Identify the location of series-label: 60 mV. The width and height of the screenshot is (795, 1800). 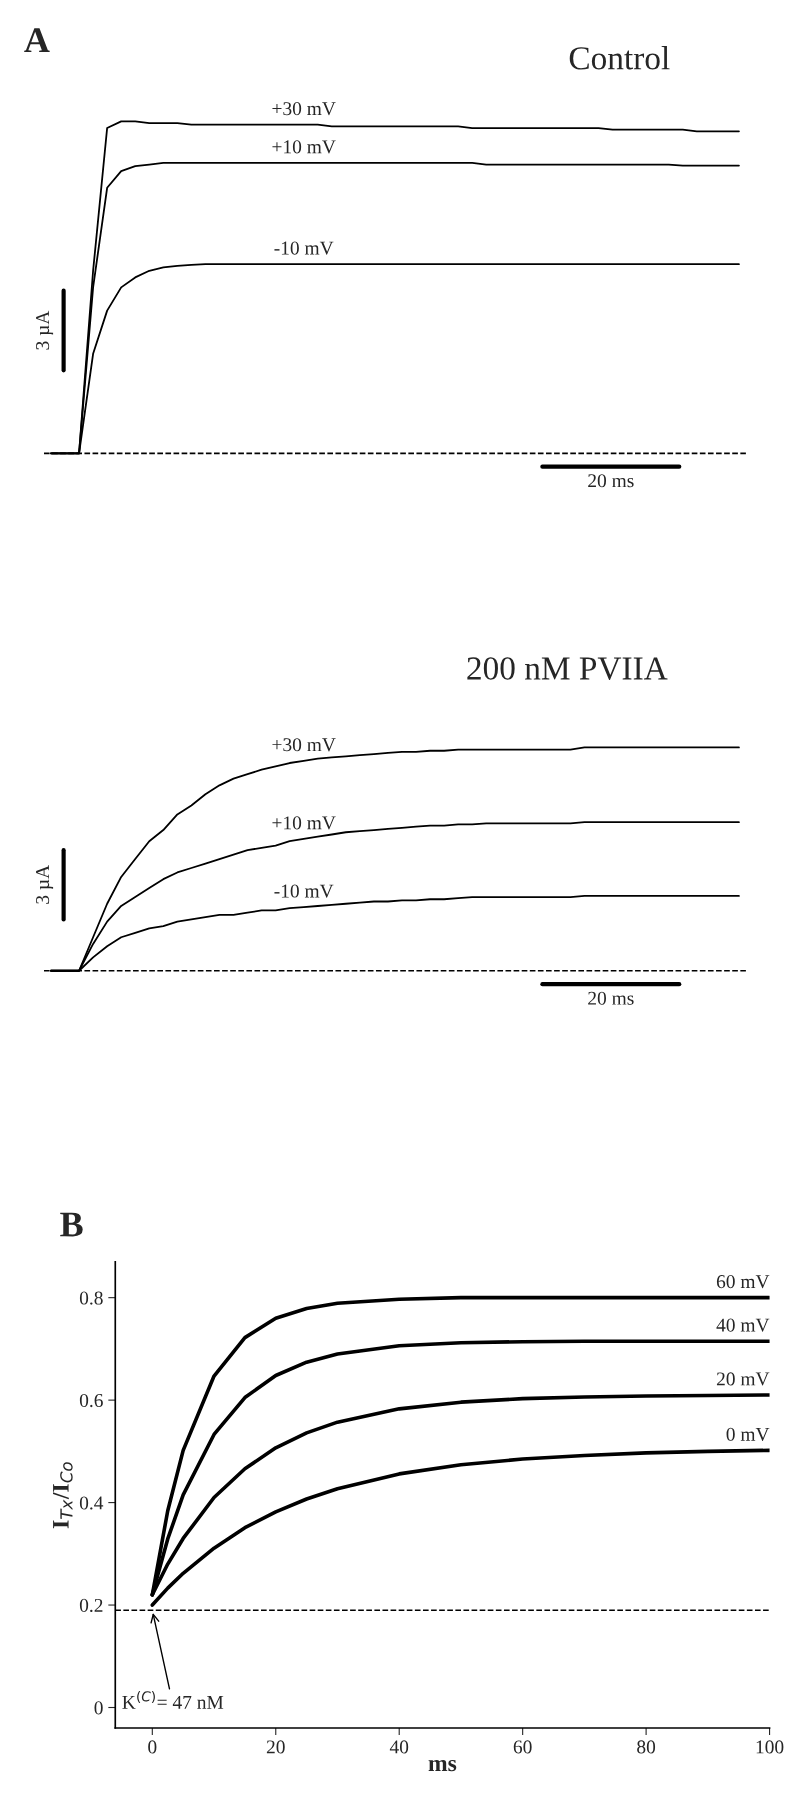
(743, 1282).